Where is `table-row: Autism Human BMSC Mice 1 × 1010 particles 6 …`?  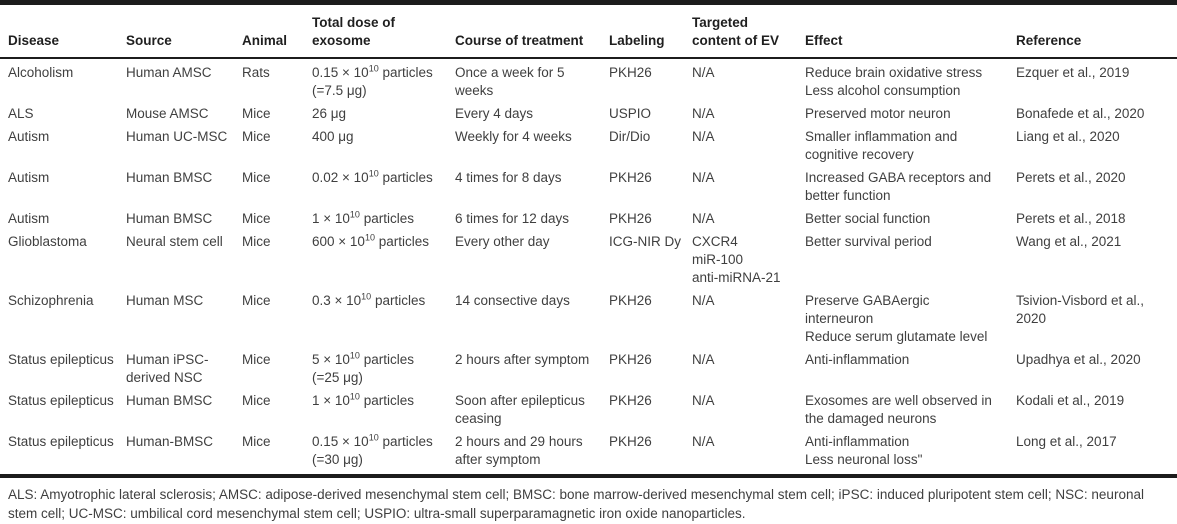 table-row: Autism Human BMSC Mice 1 × 1010 particles 6 … is located at coordinates (588, 216).